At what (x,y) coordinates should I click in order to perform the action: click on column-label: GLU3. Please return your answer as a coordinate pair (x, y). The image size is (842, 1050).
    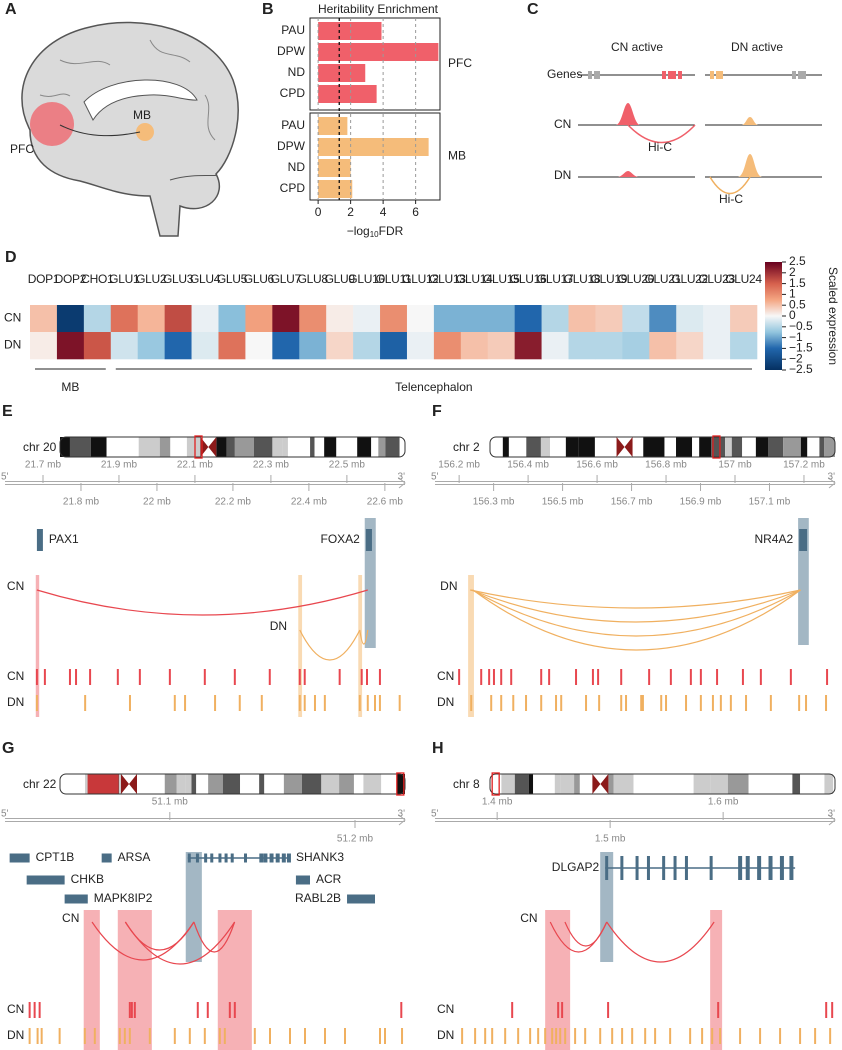
    Looking at the image, I should click on (178, 279).